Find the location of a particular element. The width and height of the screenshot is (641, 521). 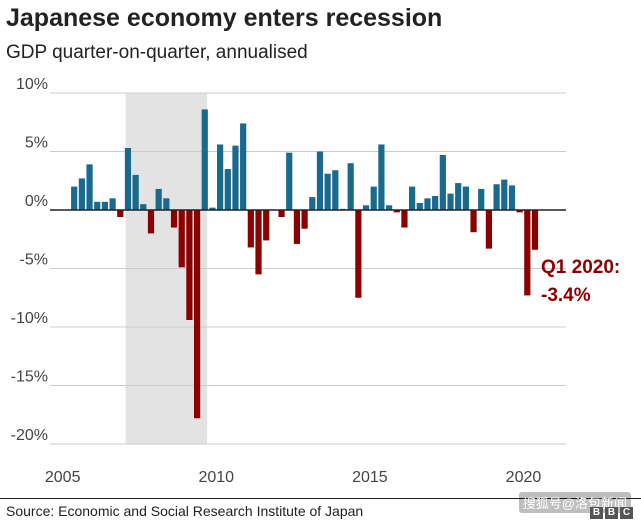

annotation-value: -3.4% is located at coordinates (566, 295).